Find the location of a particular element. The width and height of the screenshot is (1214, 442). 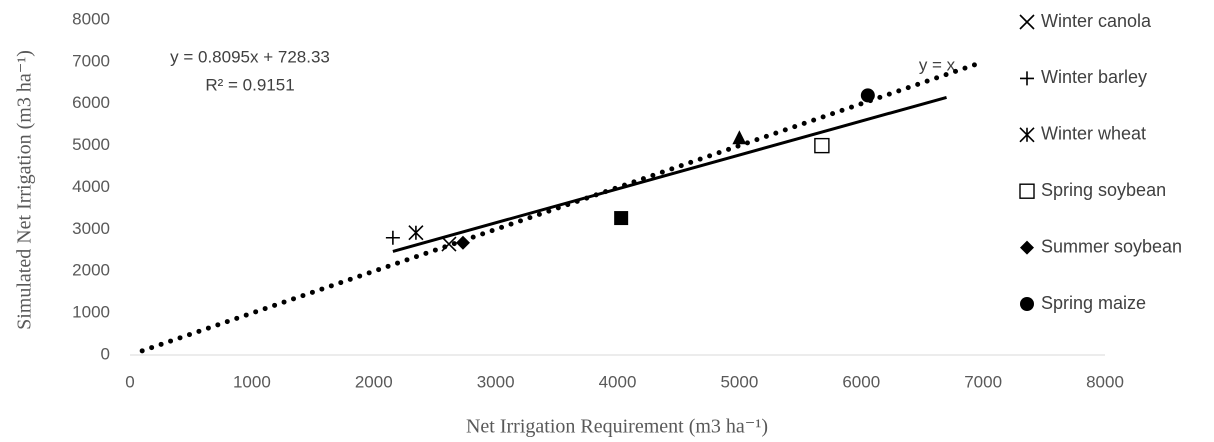

y-tick-label: 8000 is located at coordinates (91, 18).